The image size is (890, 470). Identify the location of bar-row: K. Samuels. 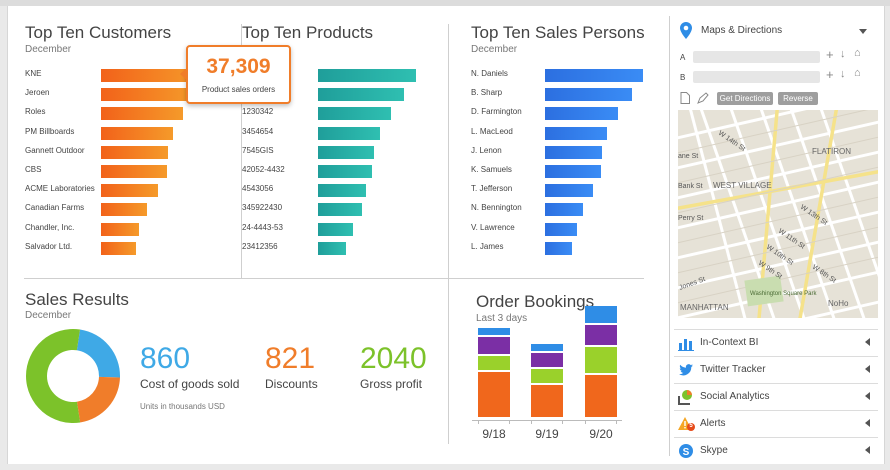
(557, 171).